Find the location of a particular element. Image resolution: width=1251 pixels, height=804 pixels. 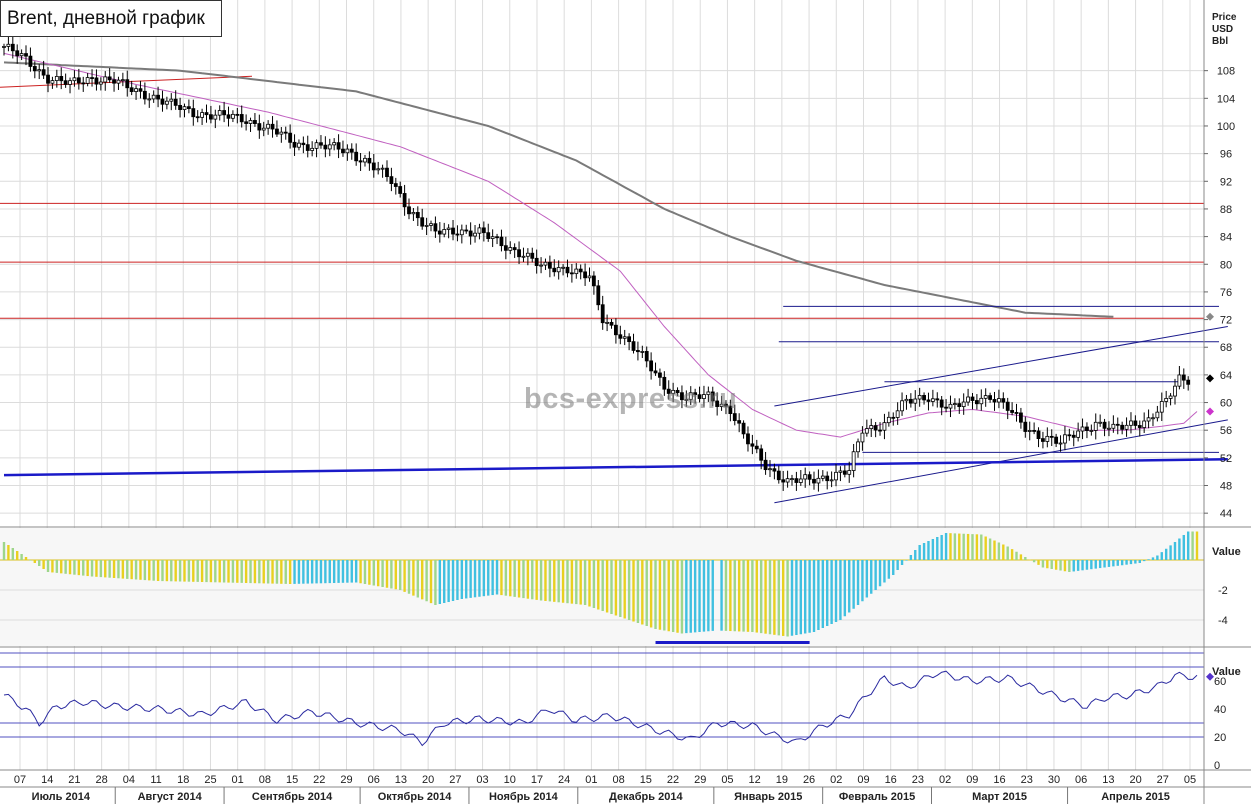

sma-short-marker is located at coordinates (1210, 411).